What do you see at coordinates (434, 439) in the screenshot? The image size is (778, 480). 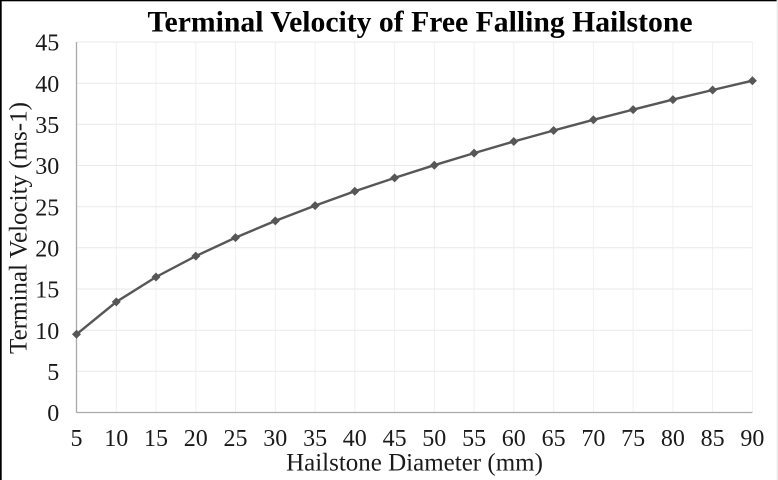 I see `svg-text: 50` at bounding box center [434, 439].